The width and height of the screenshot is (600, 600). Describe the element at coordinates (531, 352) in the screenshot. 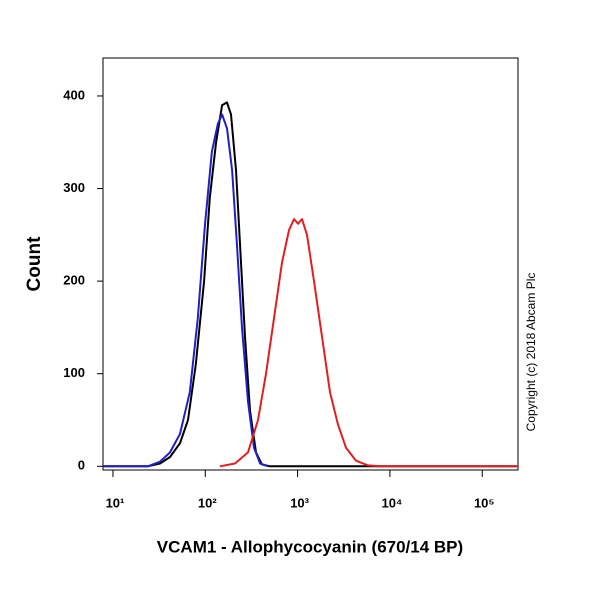

I see `copyright: Copyright (c) 2018 Abcam Plc` at that location.